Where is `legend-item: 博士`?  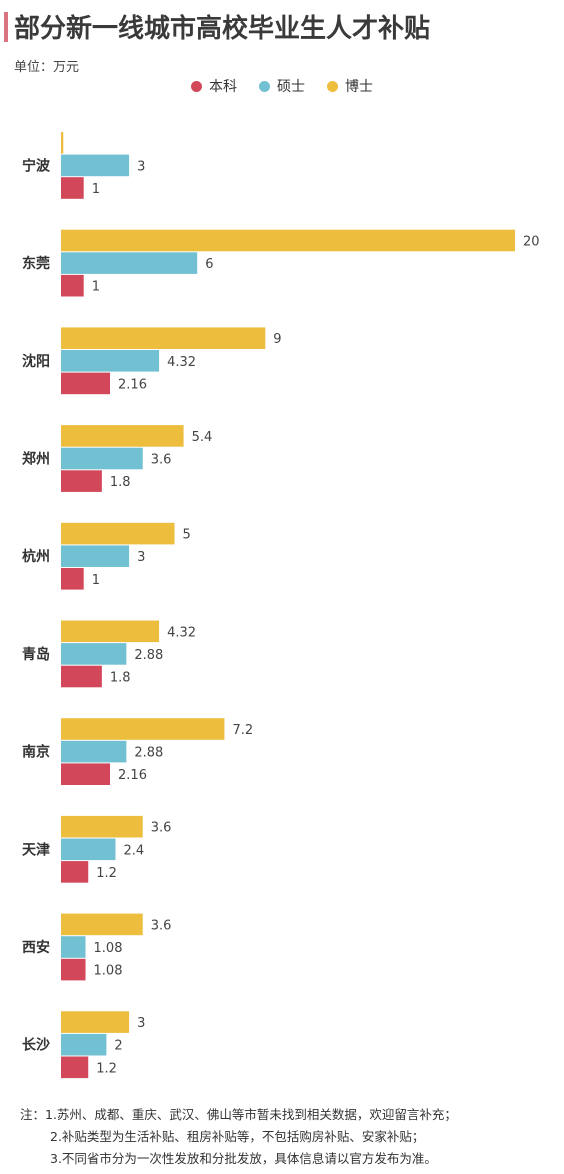
legend-item: 博士 is located at coordinates (350, 86).